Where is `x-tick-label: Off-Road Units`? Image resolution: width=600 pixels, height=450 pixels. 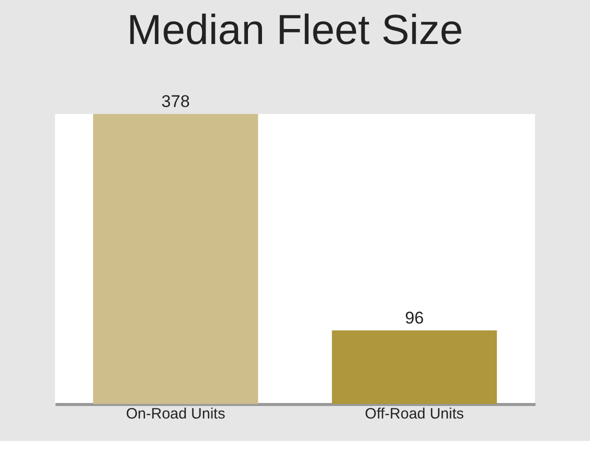
x-tick-label: Off-Road Units is located at coordinates (414, 414).